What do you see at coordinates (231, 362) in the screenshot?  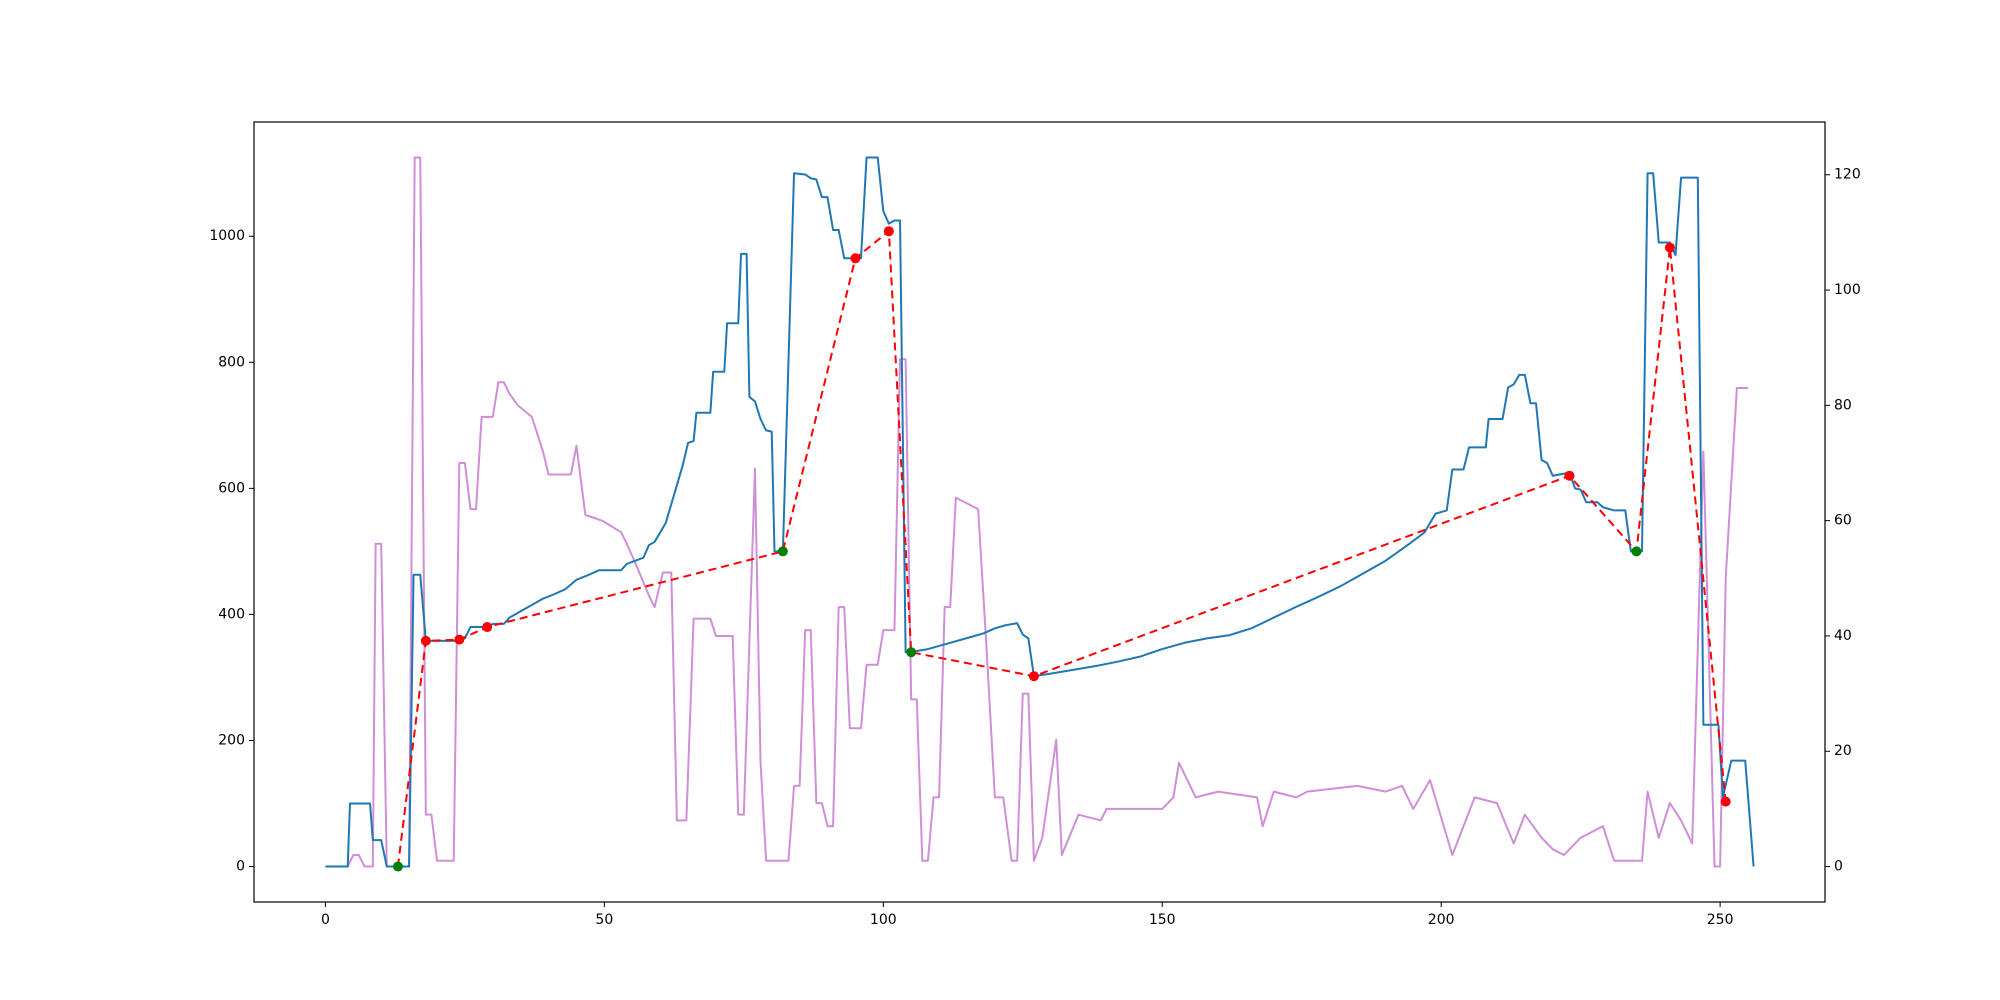 I see `y-tick-label: 800` at bounding box center [231, 362].